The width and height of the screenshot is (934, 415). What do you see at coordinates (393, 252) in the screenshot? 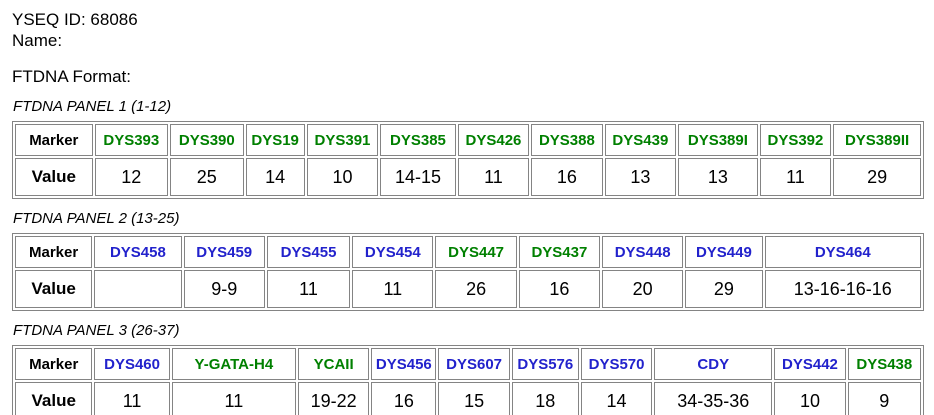
I see `marker-header-cell: DYS454` at bounding box center [393, 252].